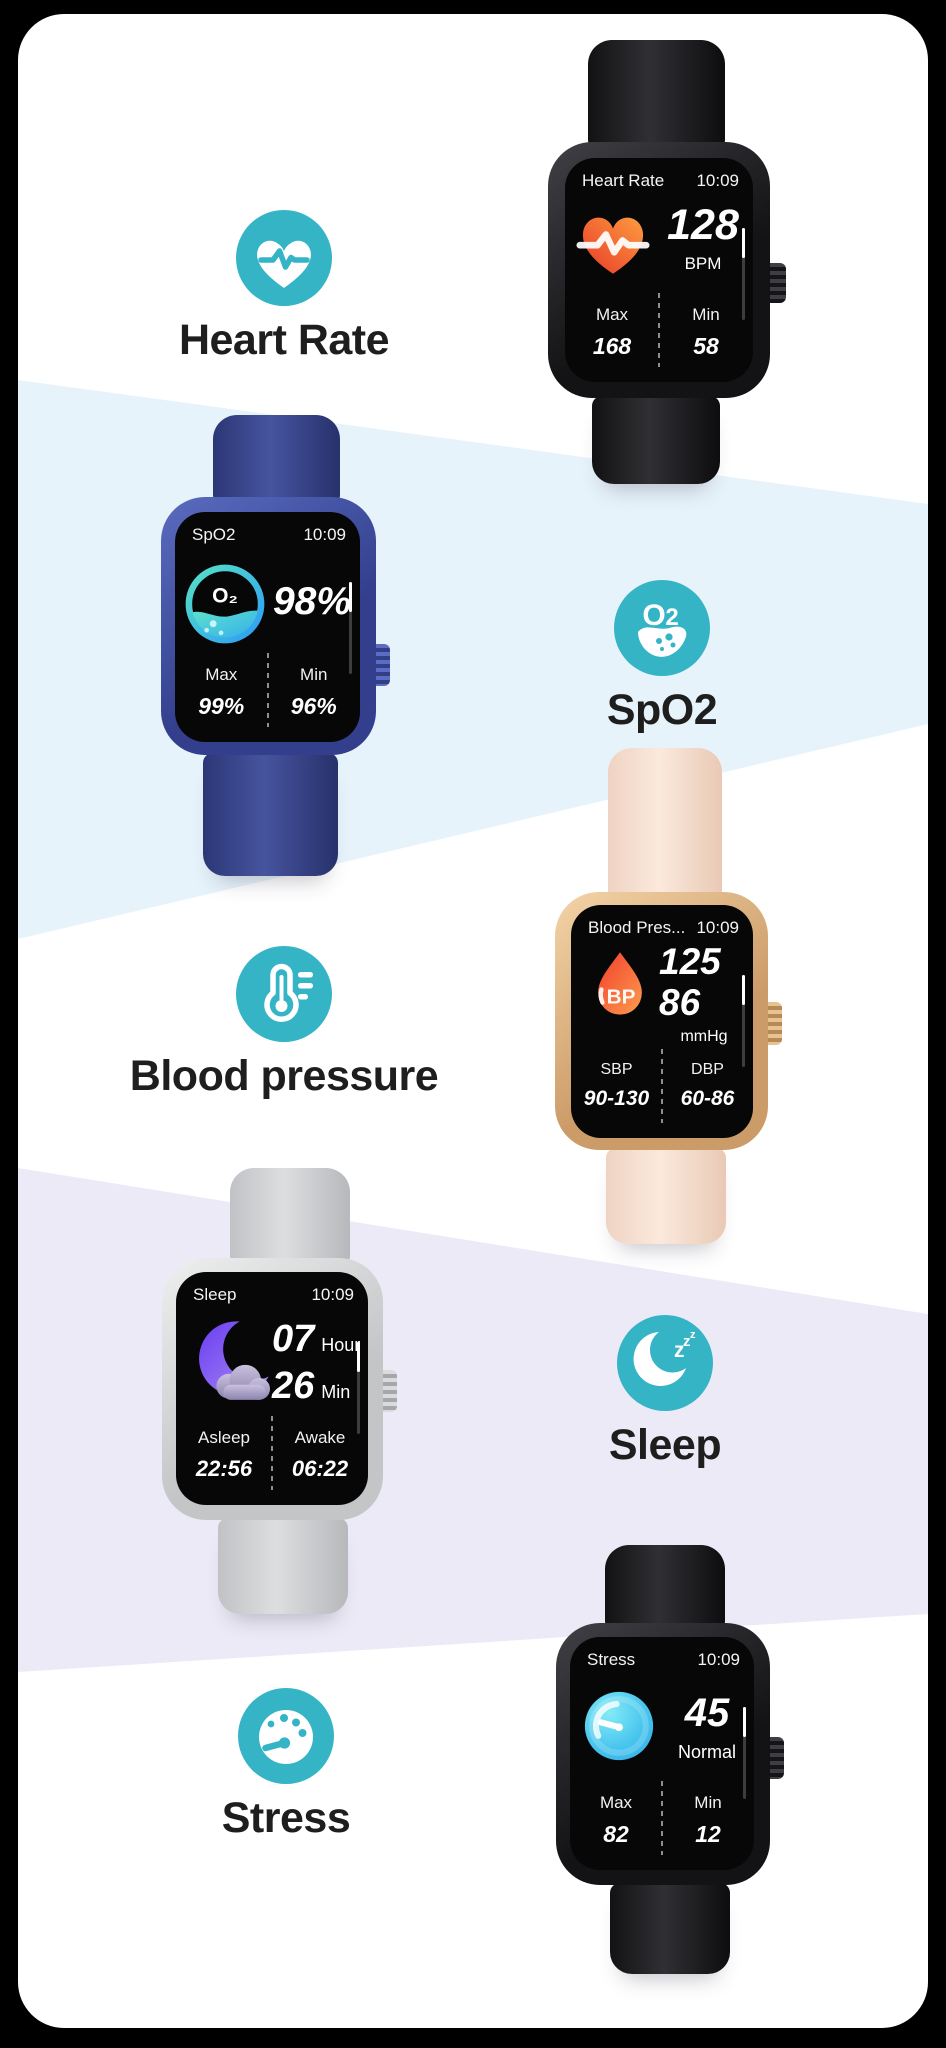  Describe the element at coordinates (316, 1339) in the screenshot. I see `hours-row: 07 Hour` at that location.